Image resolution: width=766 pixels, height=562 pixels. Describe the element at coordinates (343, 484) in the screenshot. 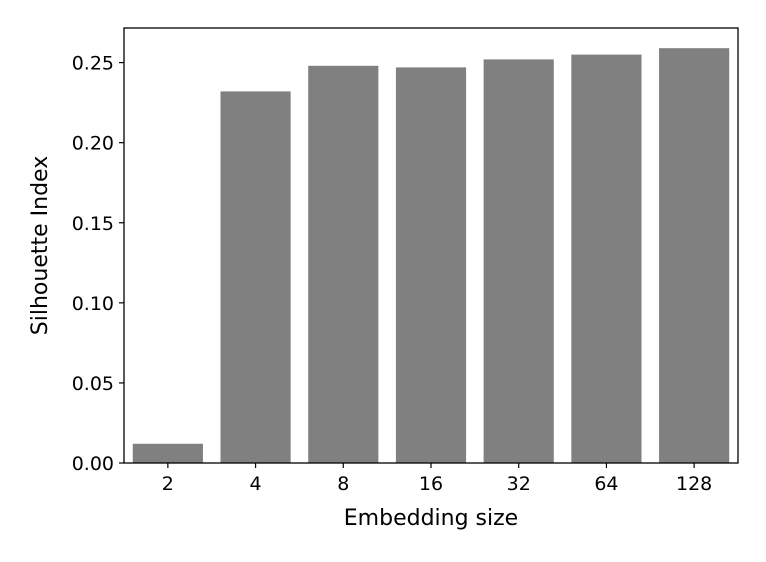

I see `x-tick-label: 8` at that location.